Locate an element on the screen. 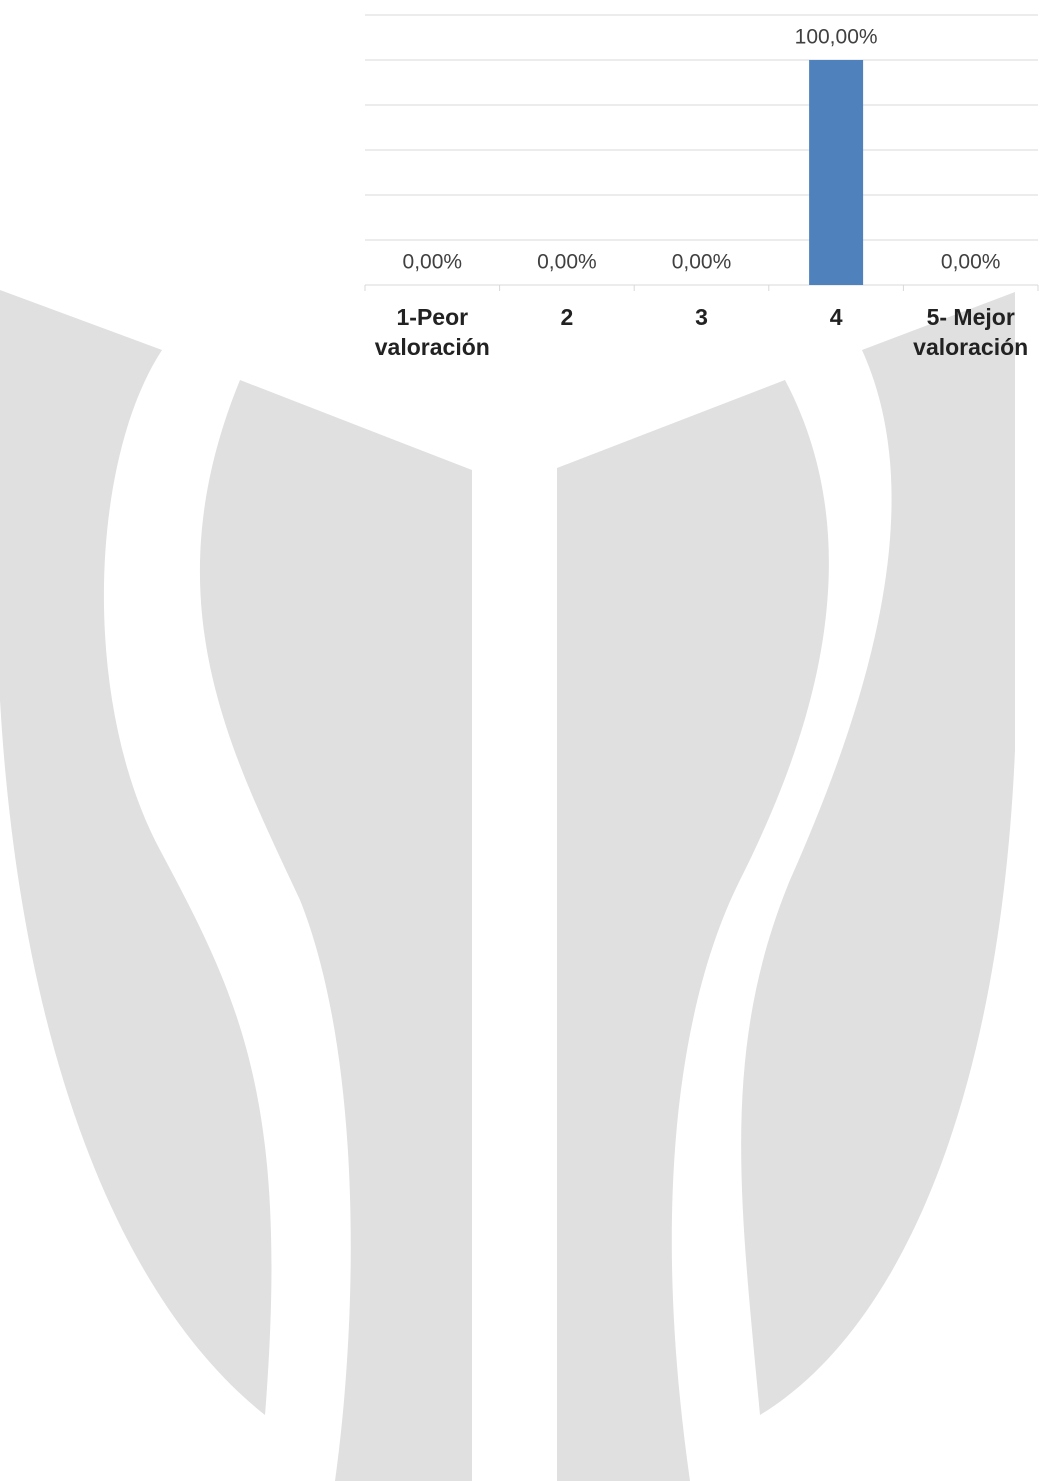  x-tick-label: 1-Peor valoración is located at coordinates (432, 332).